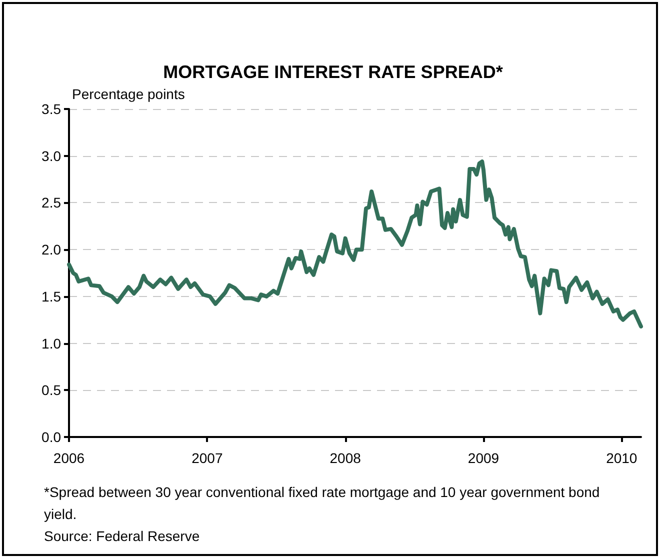  Describe the element at coordinates (52, 296) in the screenshot. I see `y-tick-label: 1.5` at that location.